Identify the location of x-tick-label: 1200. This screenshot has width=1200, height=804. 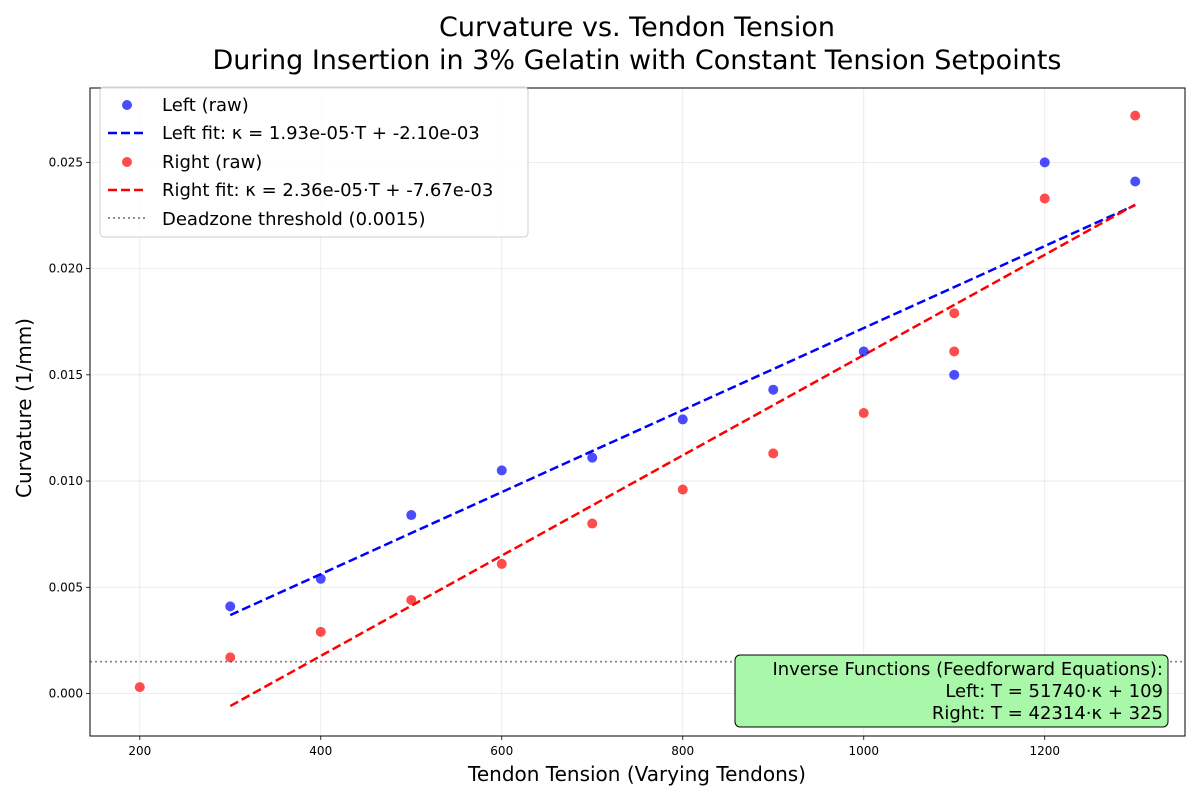
(1044, 751).